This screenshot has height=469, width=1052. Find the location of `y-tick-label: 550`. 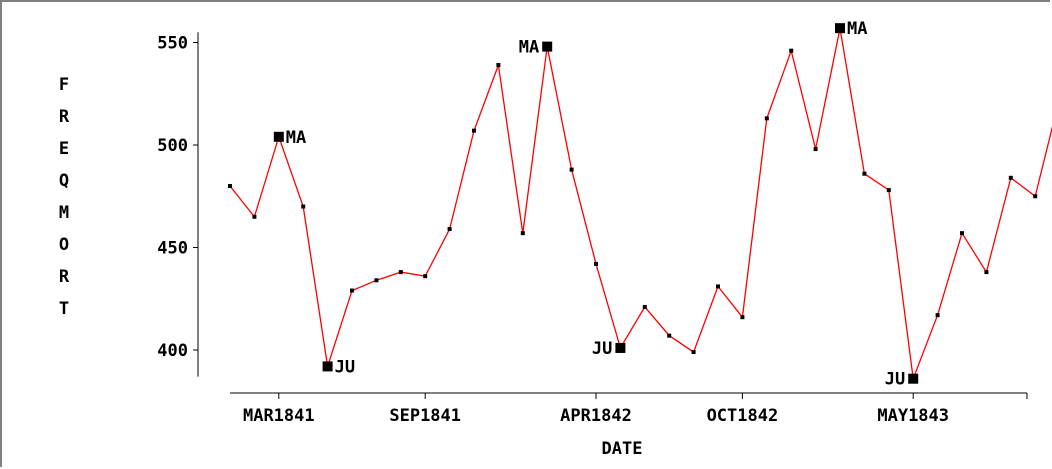

y-tick-label: 550 is located at coordinates (172, 44).